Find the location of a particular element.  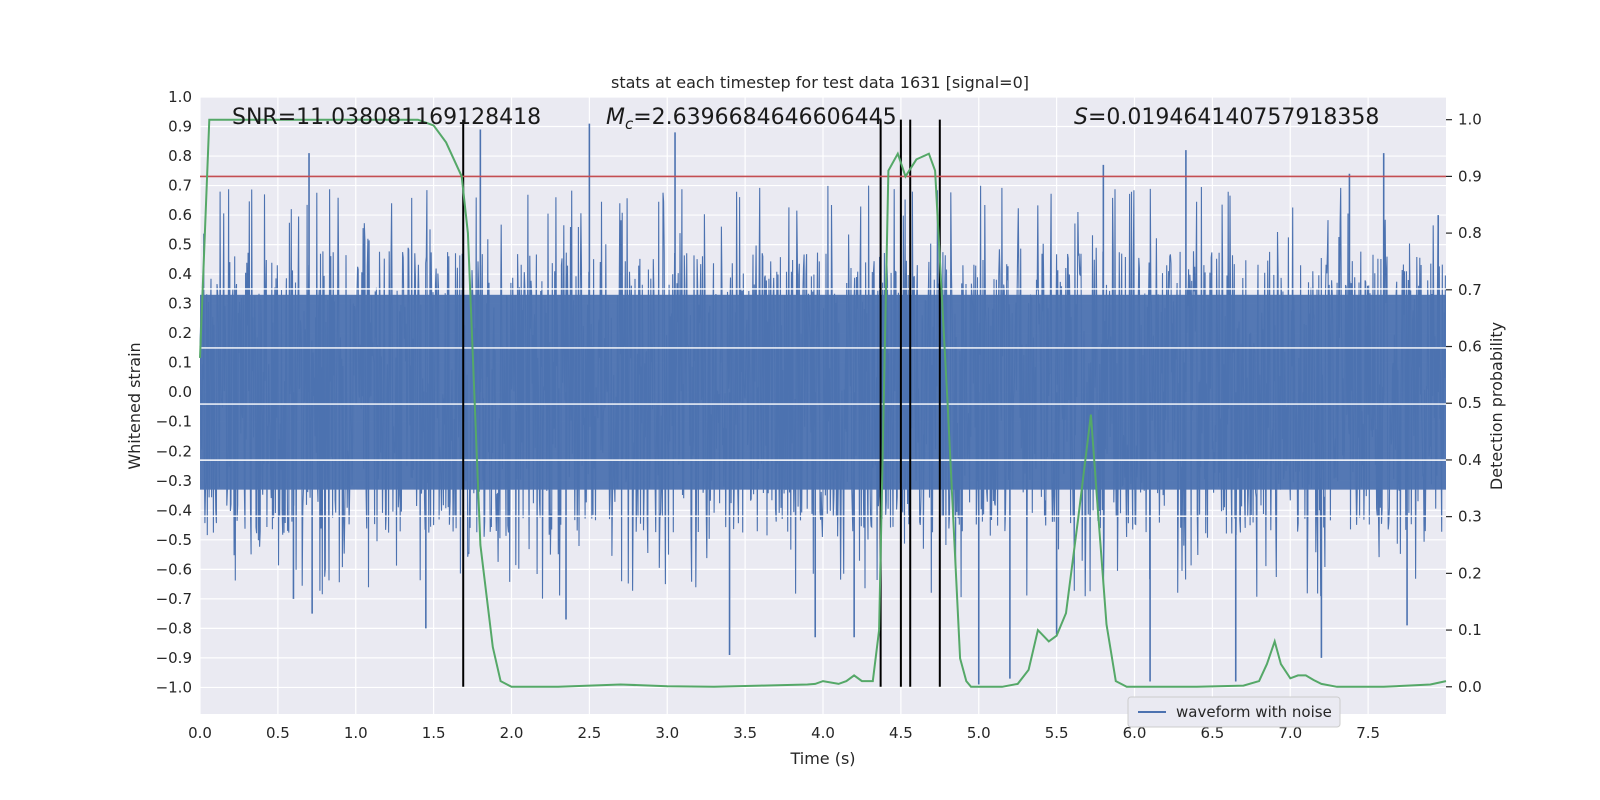

right-y-tick-labels: 1.0 0.9 0.8 0.7 0.6 0.5 0.4 0.3 0.2 0.1 0.0 is located at coordinates (1464, 403).